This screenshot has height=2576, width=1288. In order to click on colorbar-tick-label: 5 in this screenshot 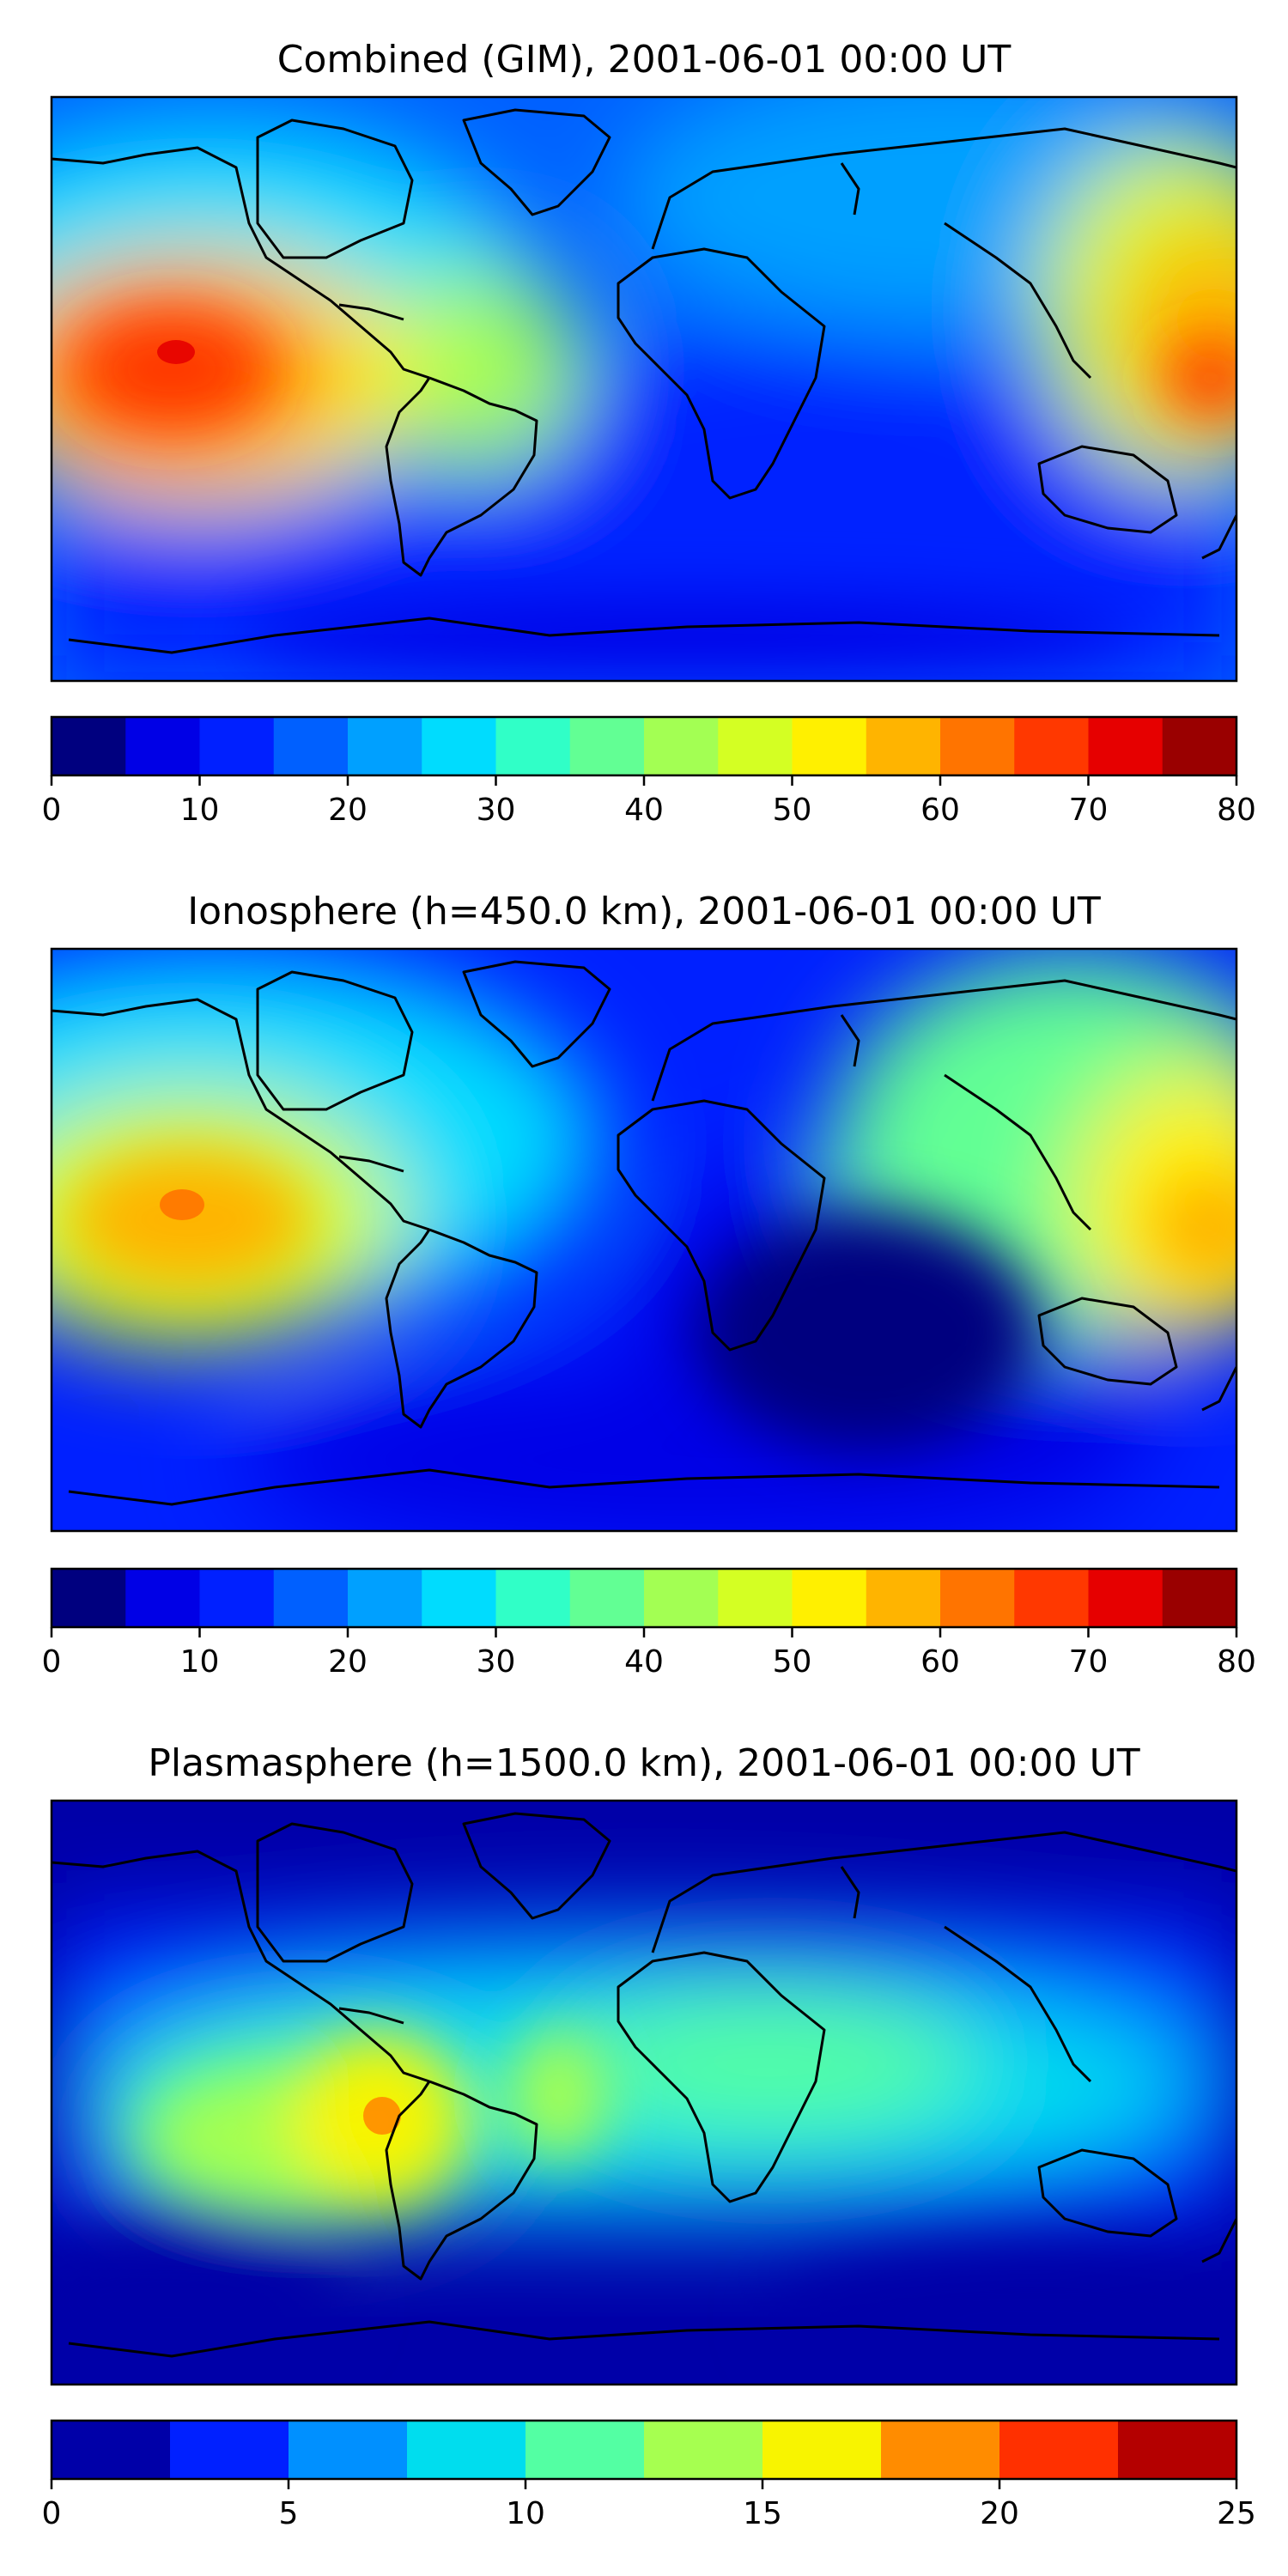, I will do `click(289, 2514)`.